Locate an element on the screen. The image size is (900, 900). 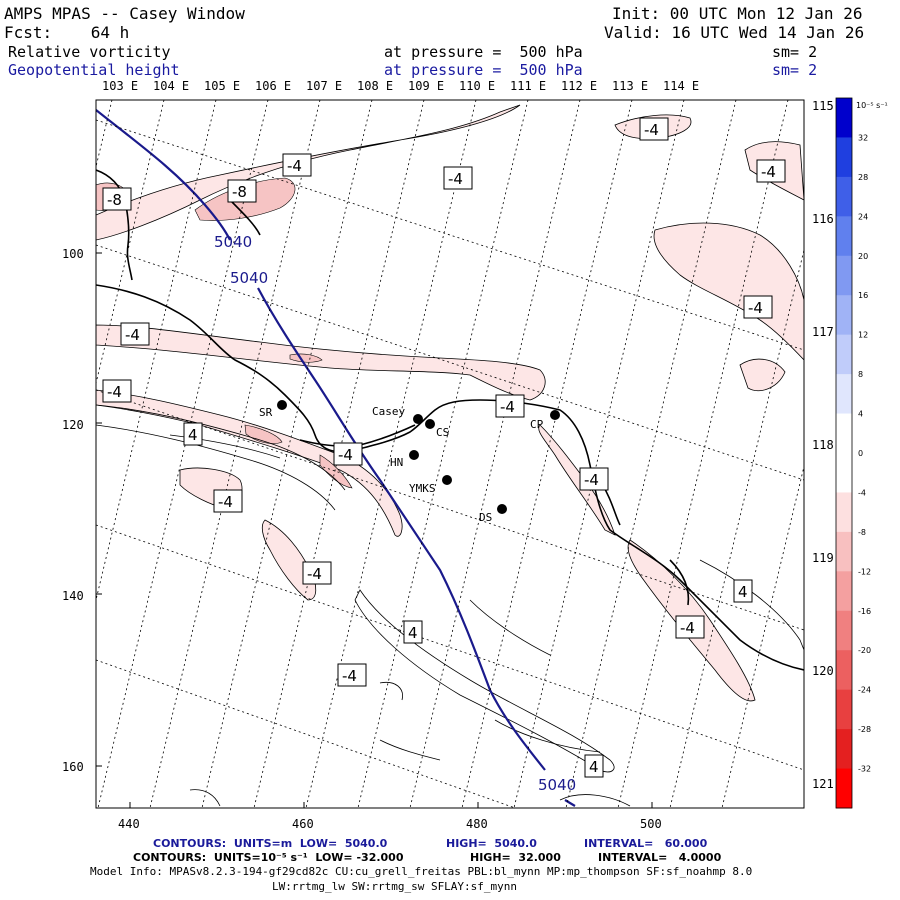
colorbar-level-label: 32 is located at coordinates (863, 137).